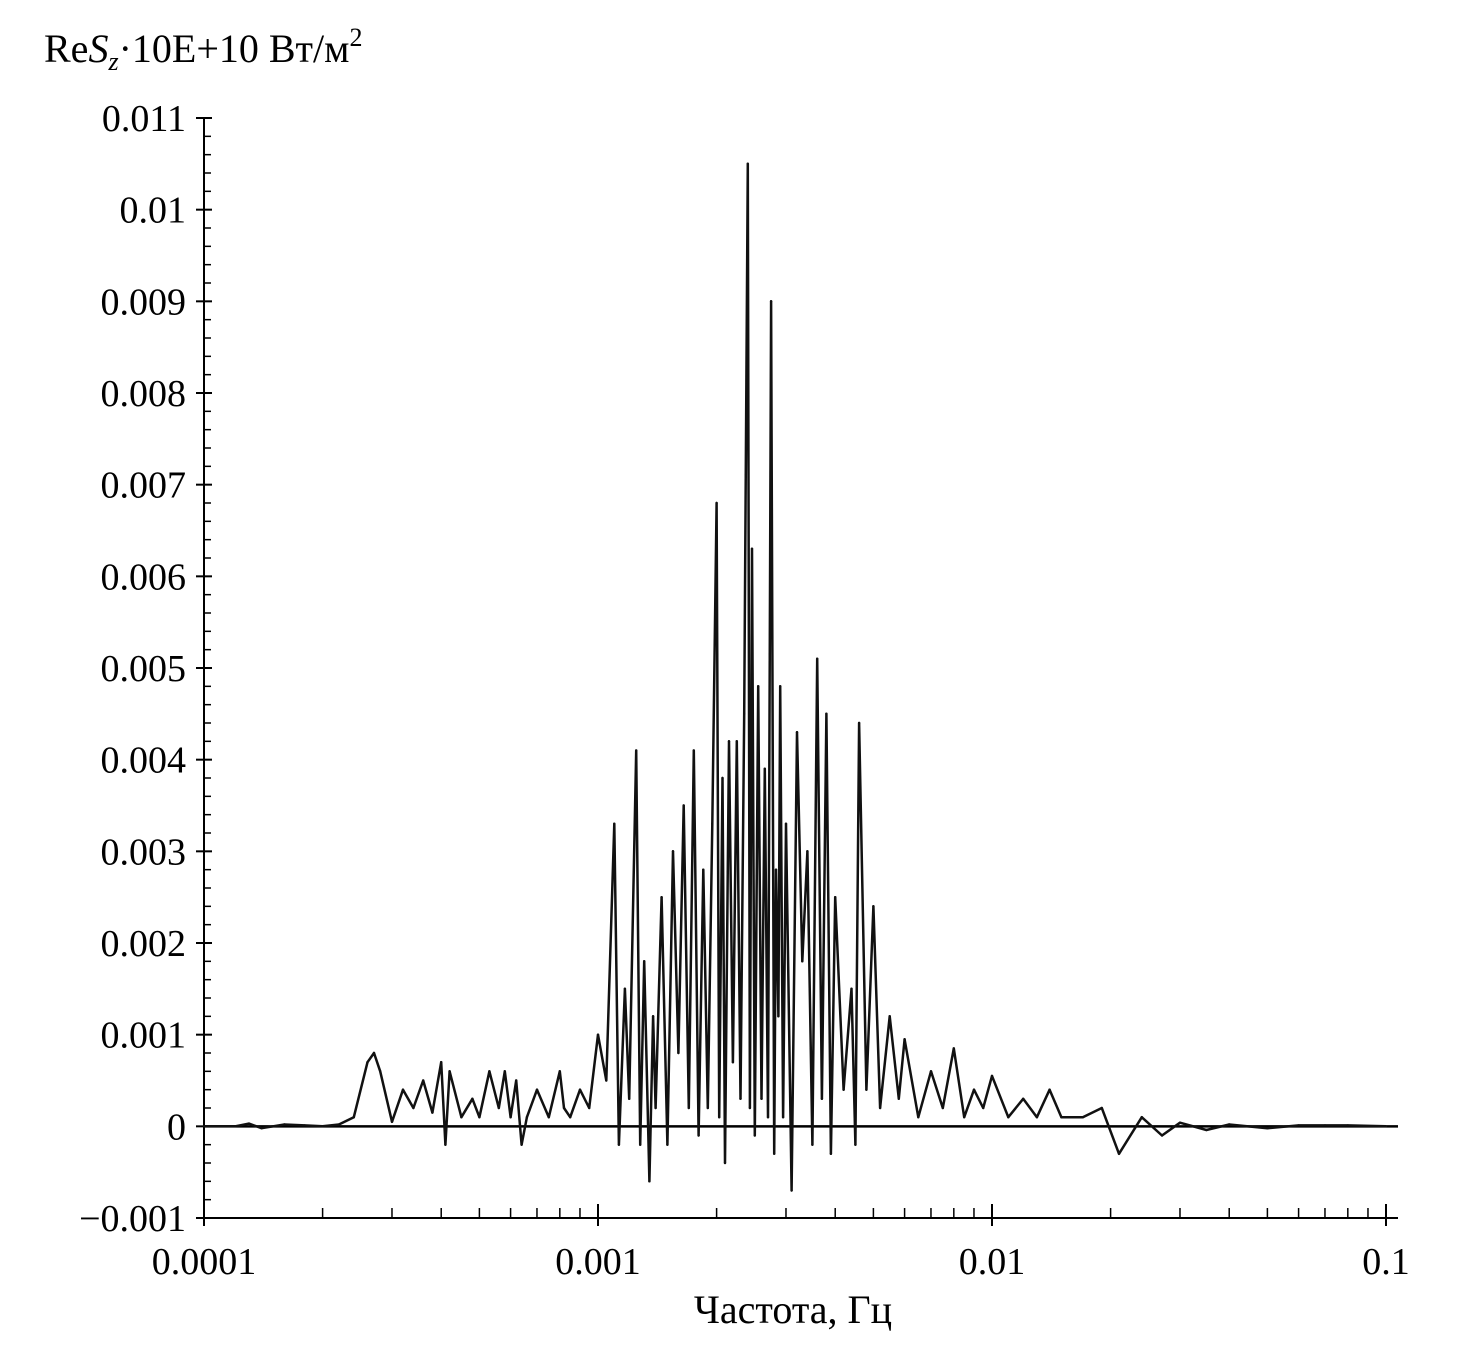 The image size is (1466, 1346). What do you see at coordinates (203, 50) in the screenshot?
I see `y-axis-label: ReSz·10E+10 Вт/м2` at bounding box center [203, 50].